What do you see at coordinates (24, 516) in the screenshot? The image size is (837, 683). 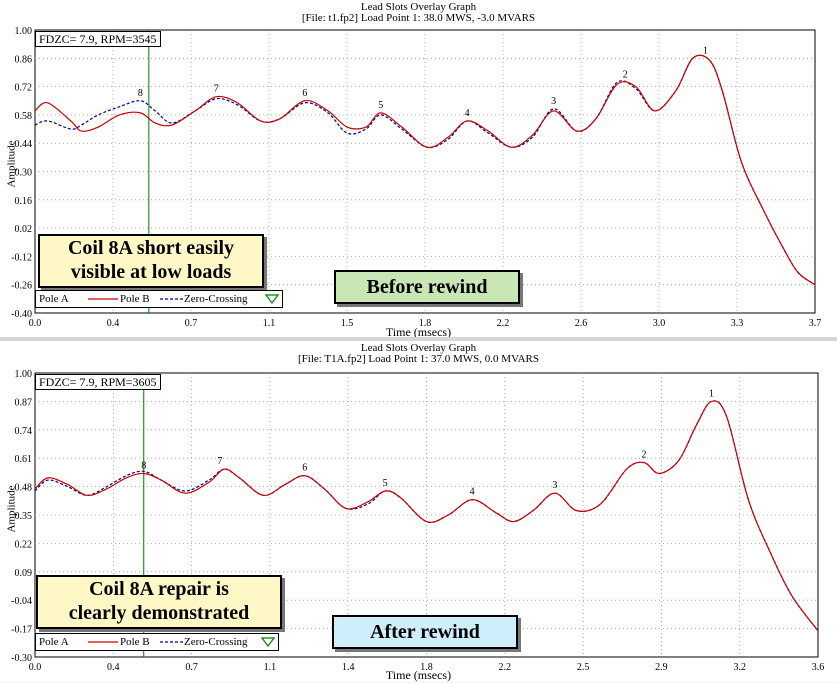 I see `y-tick-label: 0.35` at bounding box center [24, 516].